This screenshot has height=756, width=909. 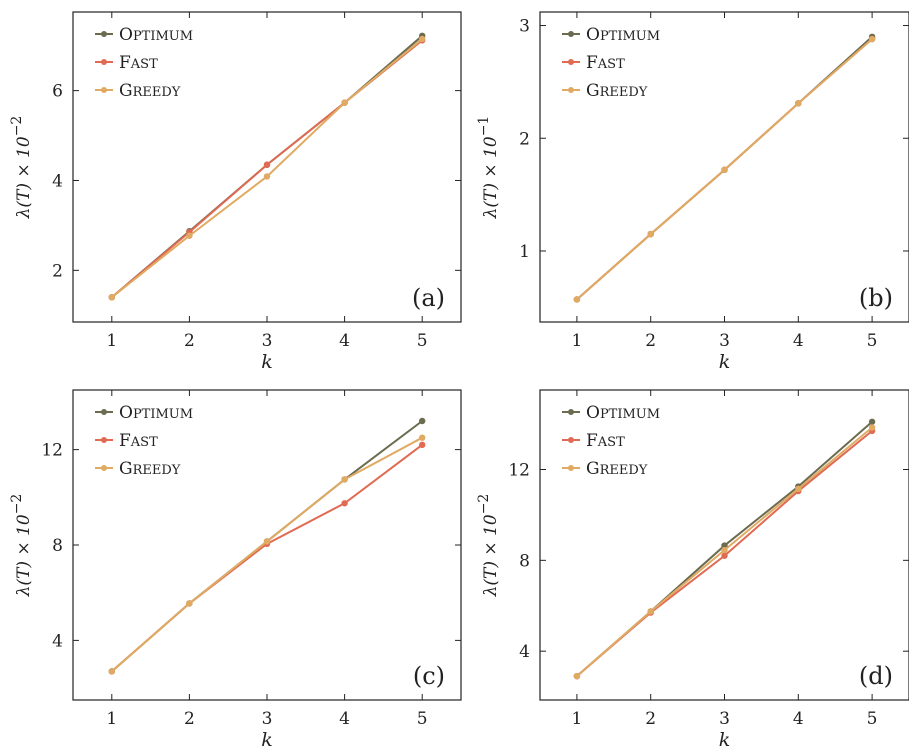 What do you see at coordinates (524, 27) in the screenshot?
I see `y-tick-label: 3` at bounding box center [524, 27].